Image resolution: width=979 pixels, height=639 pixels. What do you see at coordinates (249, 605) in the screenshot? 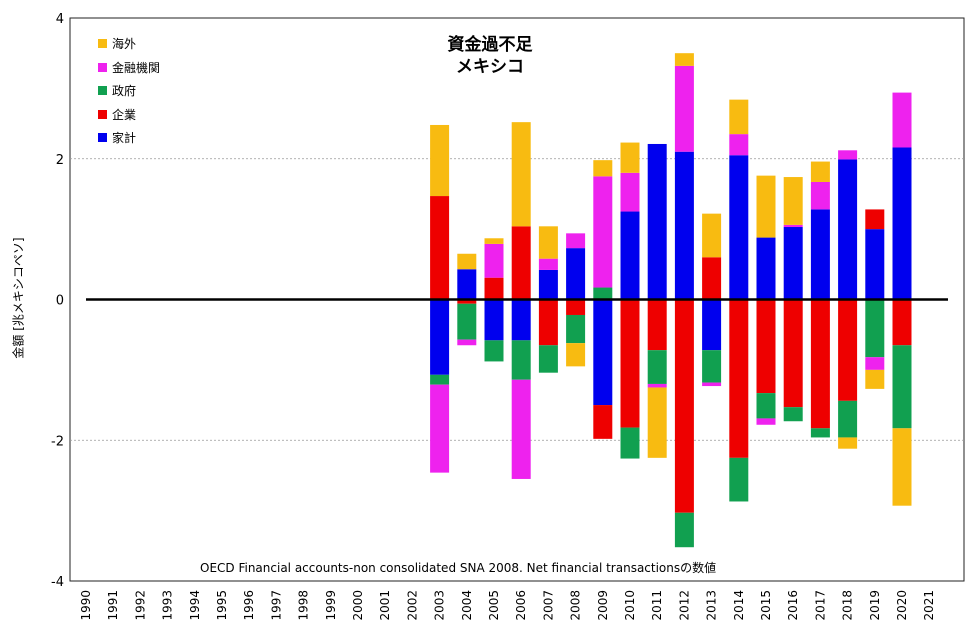
I see `x-tick-label: 1996` at bounding box center [249, 605].